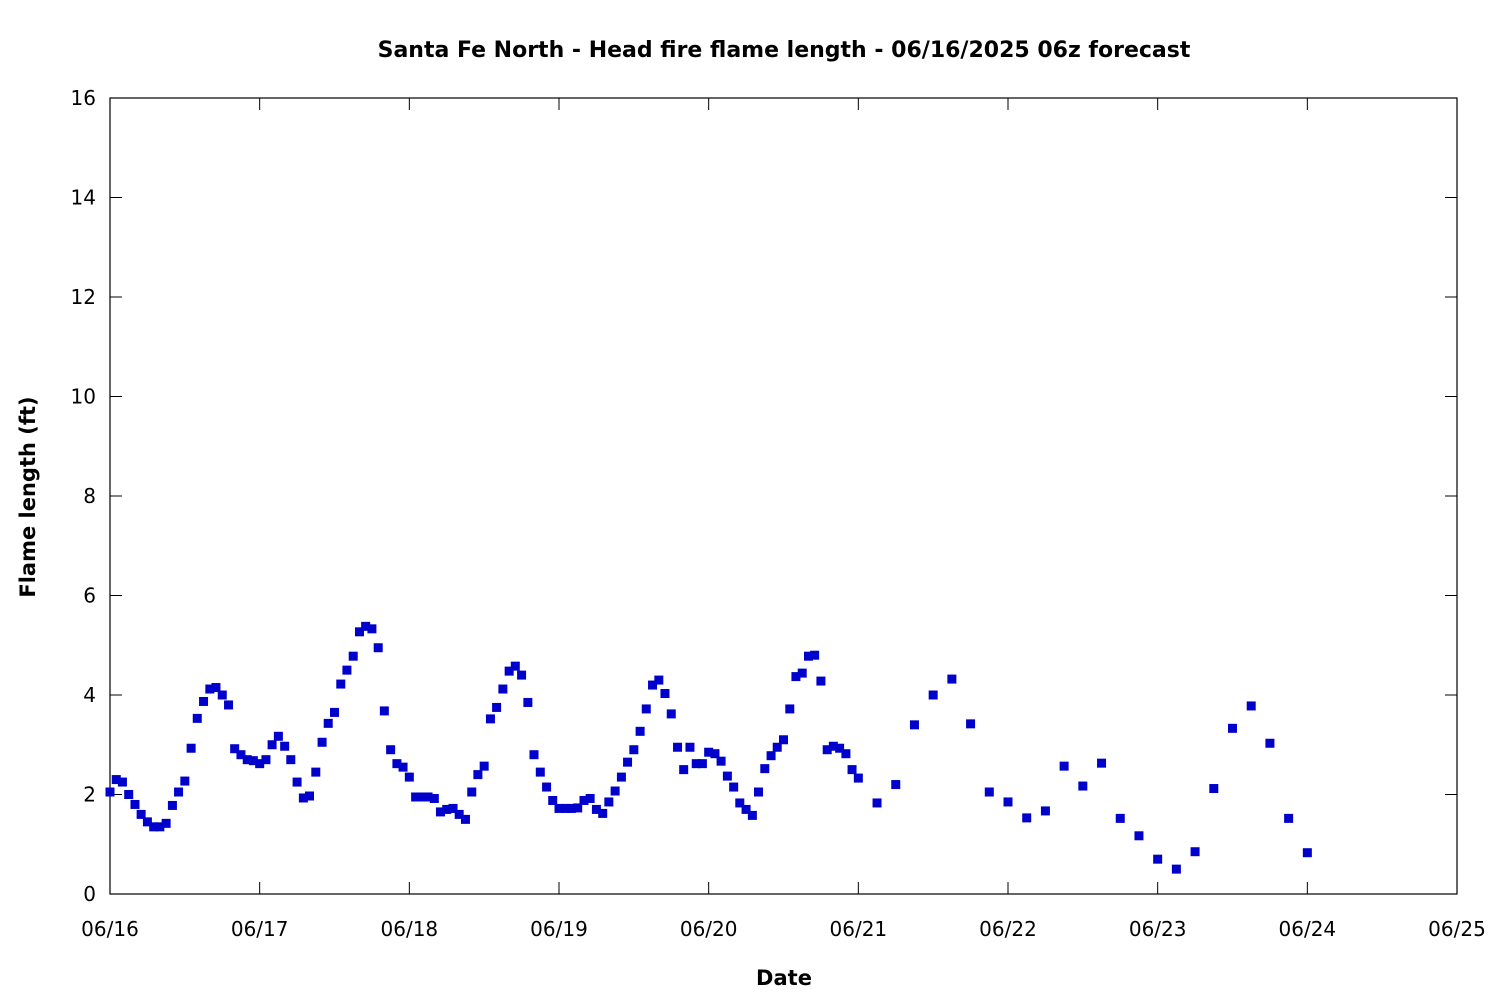 The image size is (1500, 1000). What do you see at coordinates (28, 496) in the screenshot?
I see `y-axis-title: Flame length (ft)` at bounding box center [28, 496].